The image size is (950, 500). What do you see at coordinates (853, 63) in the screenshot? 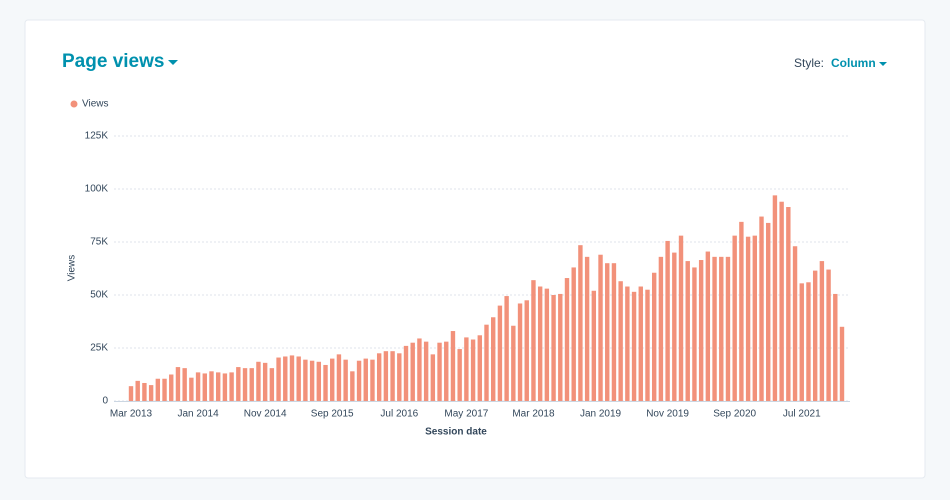
I see `style-value: Column` at bounding box center [853, 63].